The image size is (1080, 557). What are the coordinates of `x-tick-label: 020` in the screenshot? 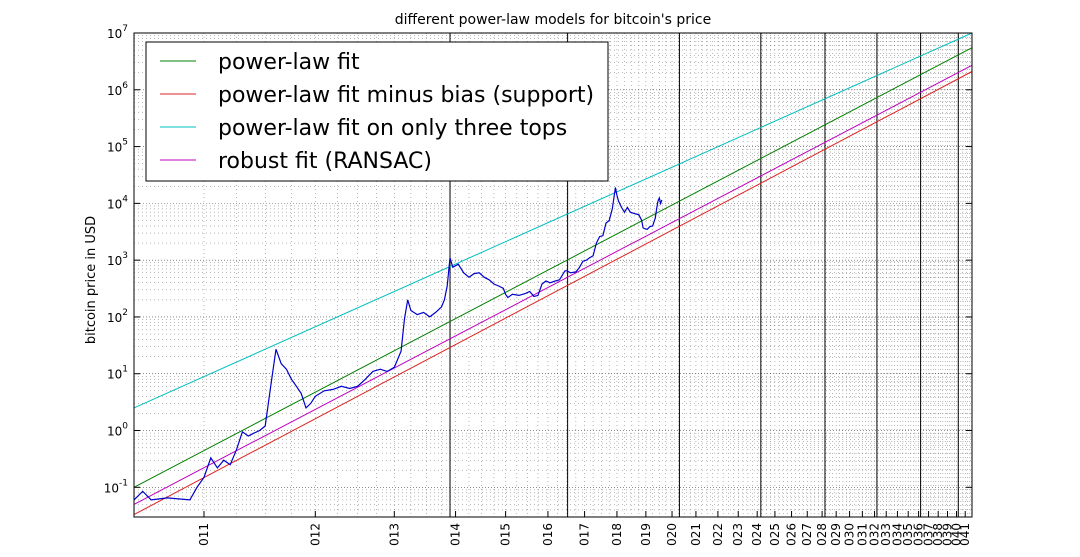 It's located at (672, 534).